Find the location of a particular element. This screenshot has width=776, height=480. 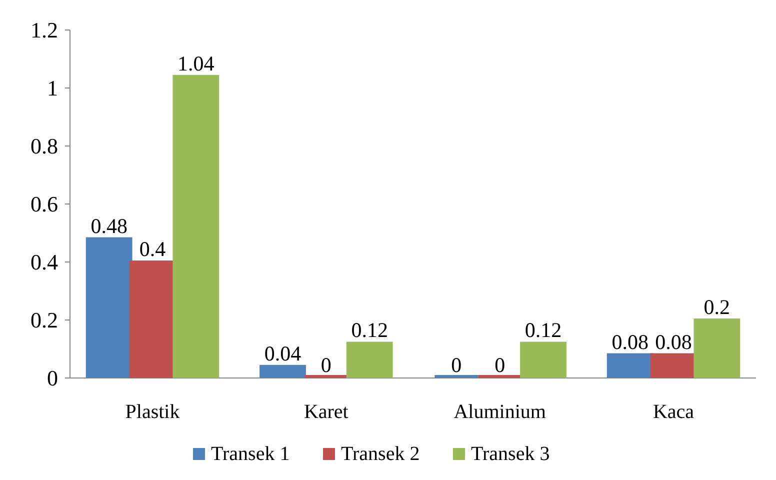

y-tick-label: 0.2 is located at coordinates (44, 320).